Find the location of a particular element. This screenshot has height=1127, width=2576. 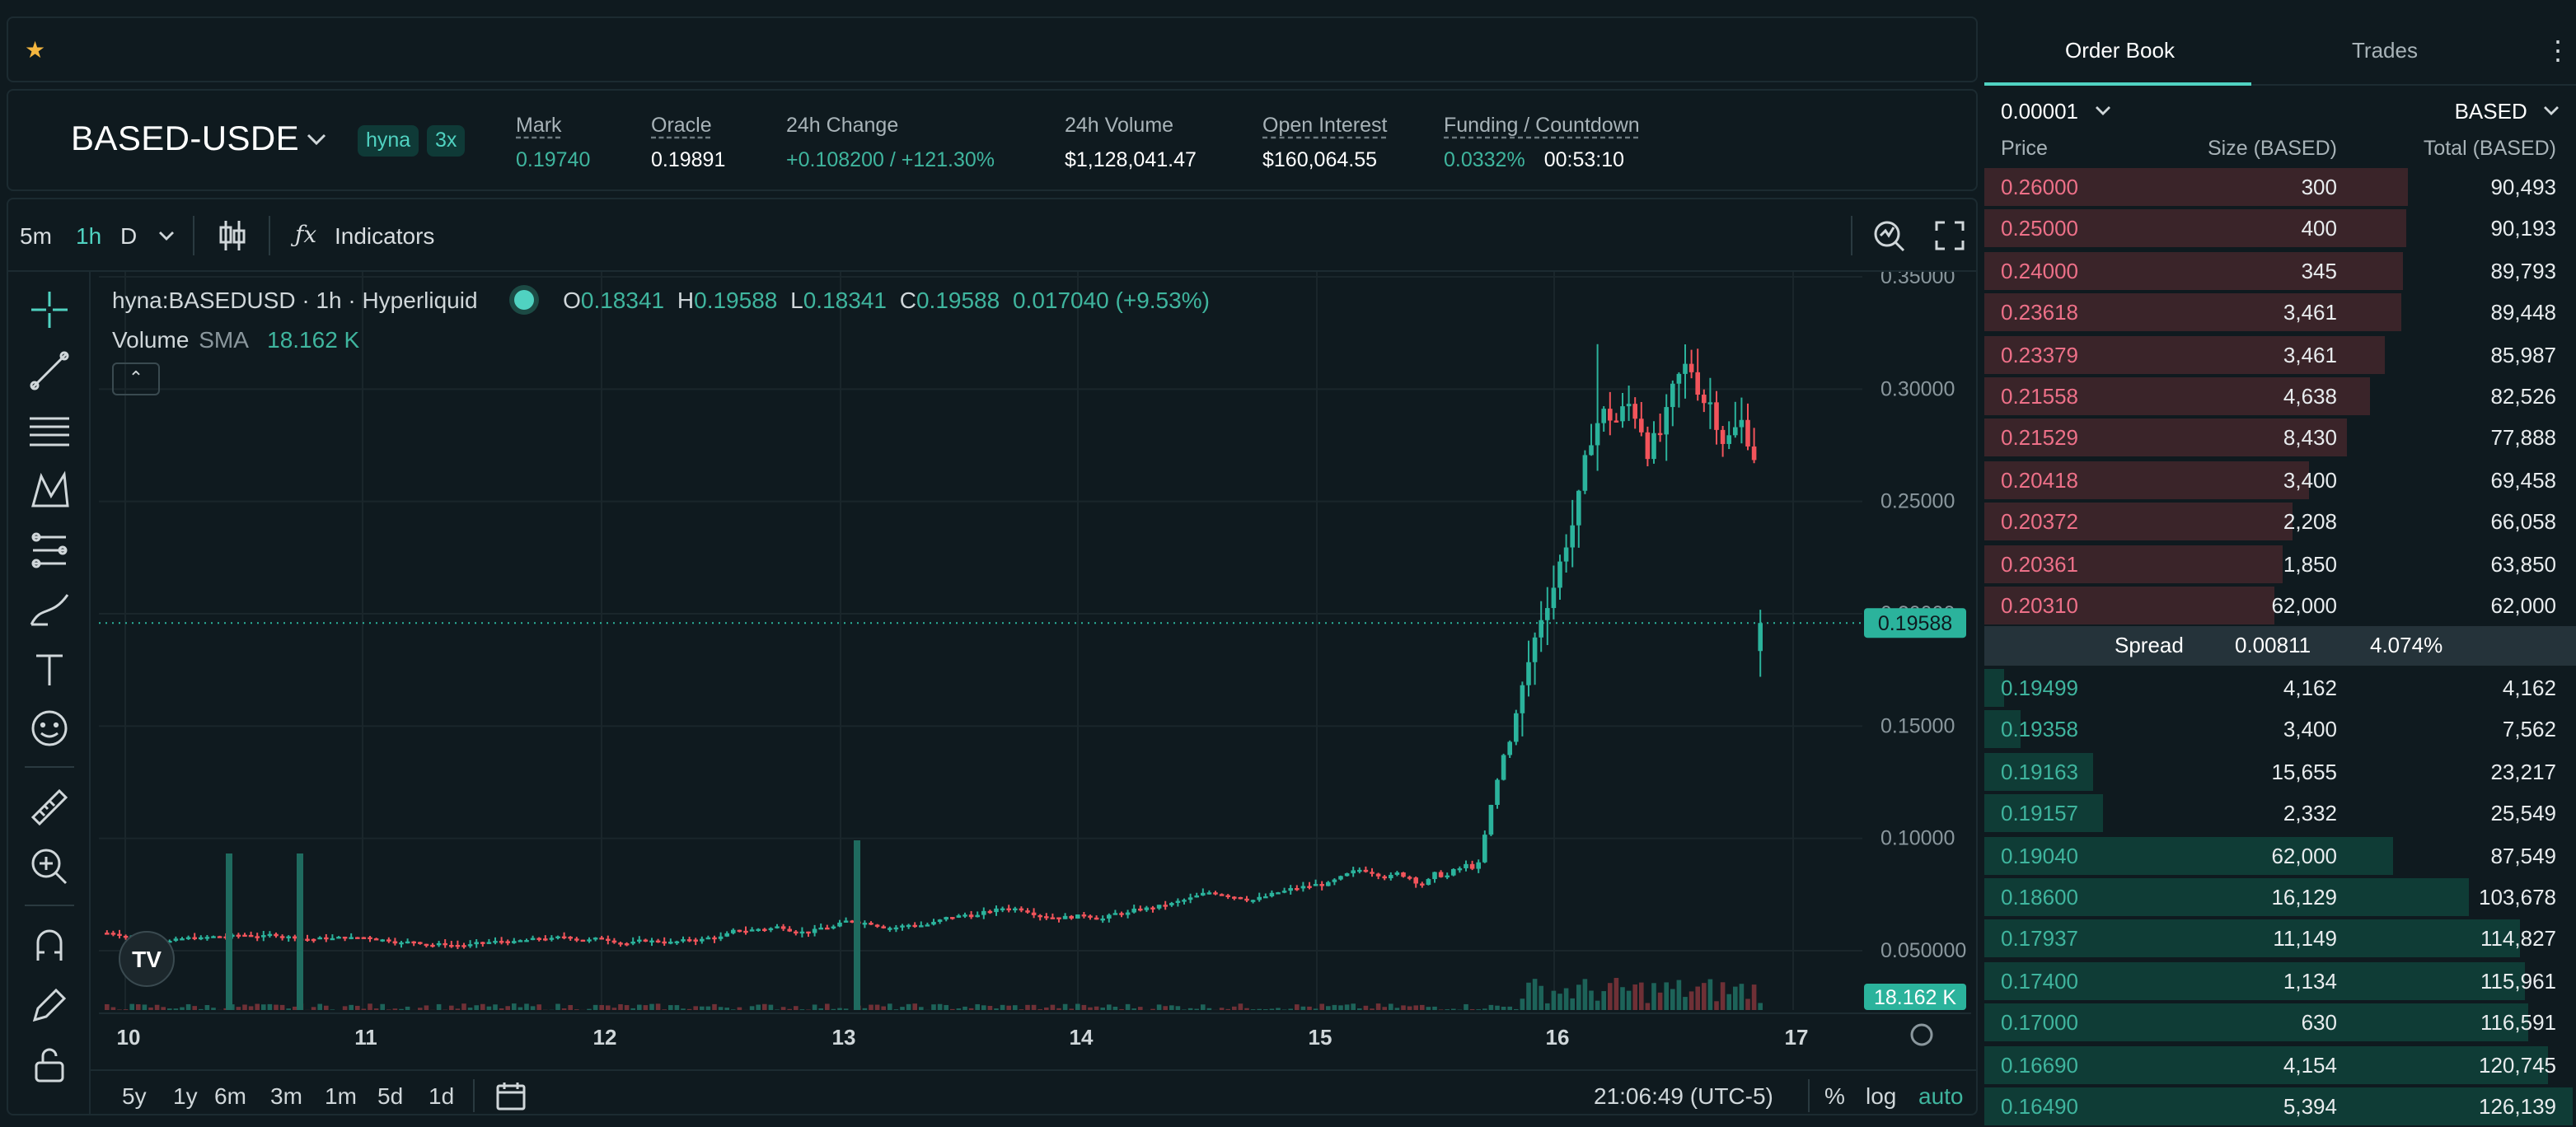

price-cell: 0.17937 is located at coordinates (2039, 940).